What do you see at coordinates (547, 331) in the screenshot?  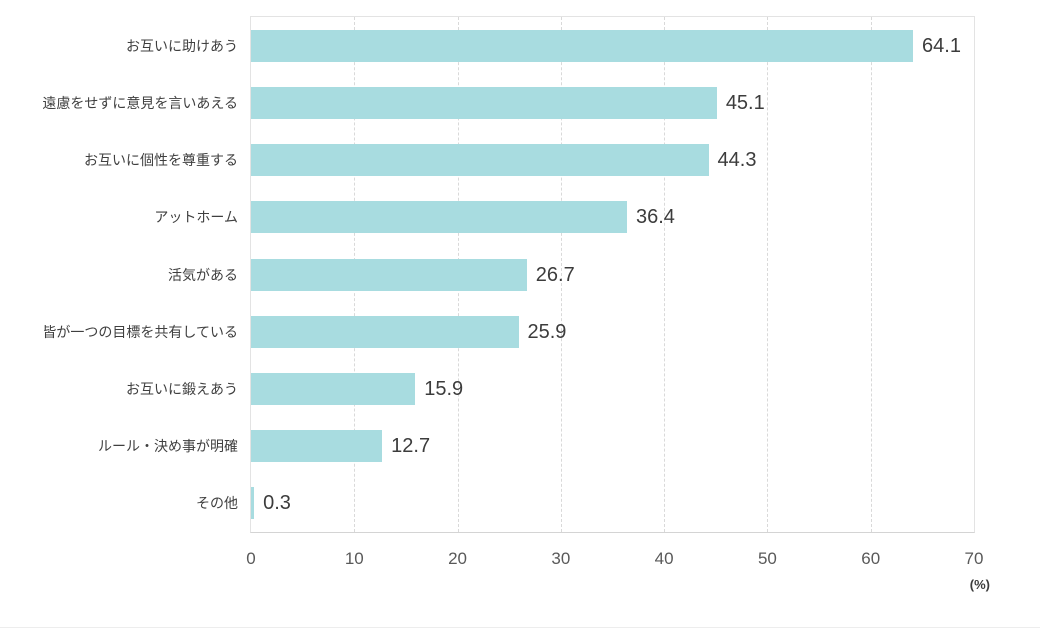 I see `value-label: 25.9` at bounding box center [547, 331].